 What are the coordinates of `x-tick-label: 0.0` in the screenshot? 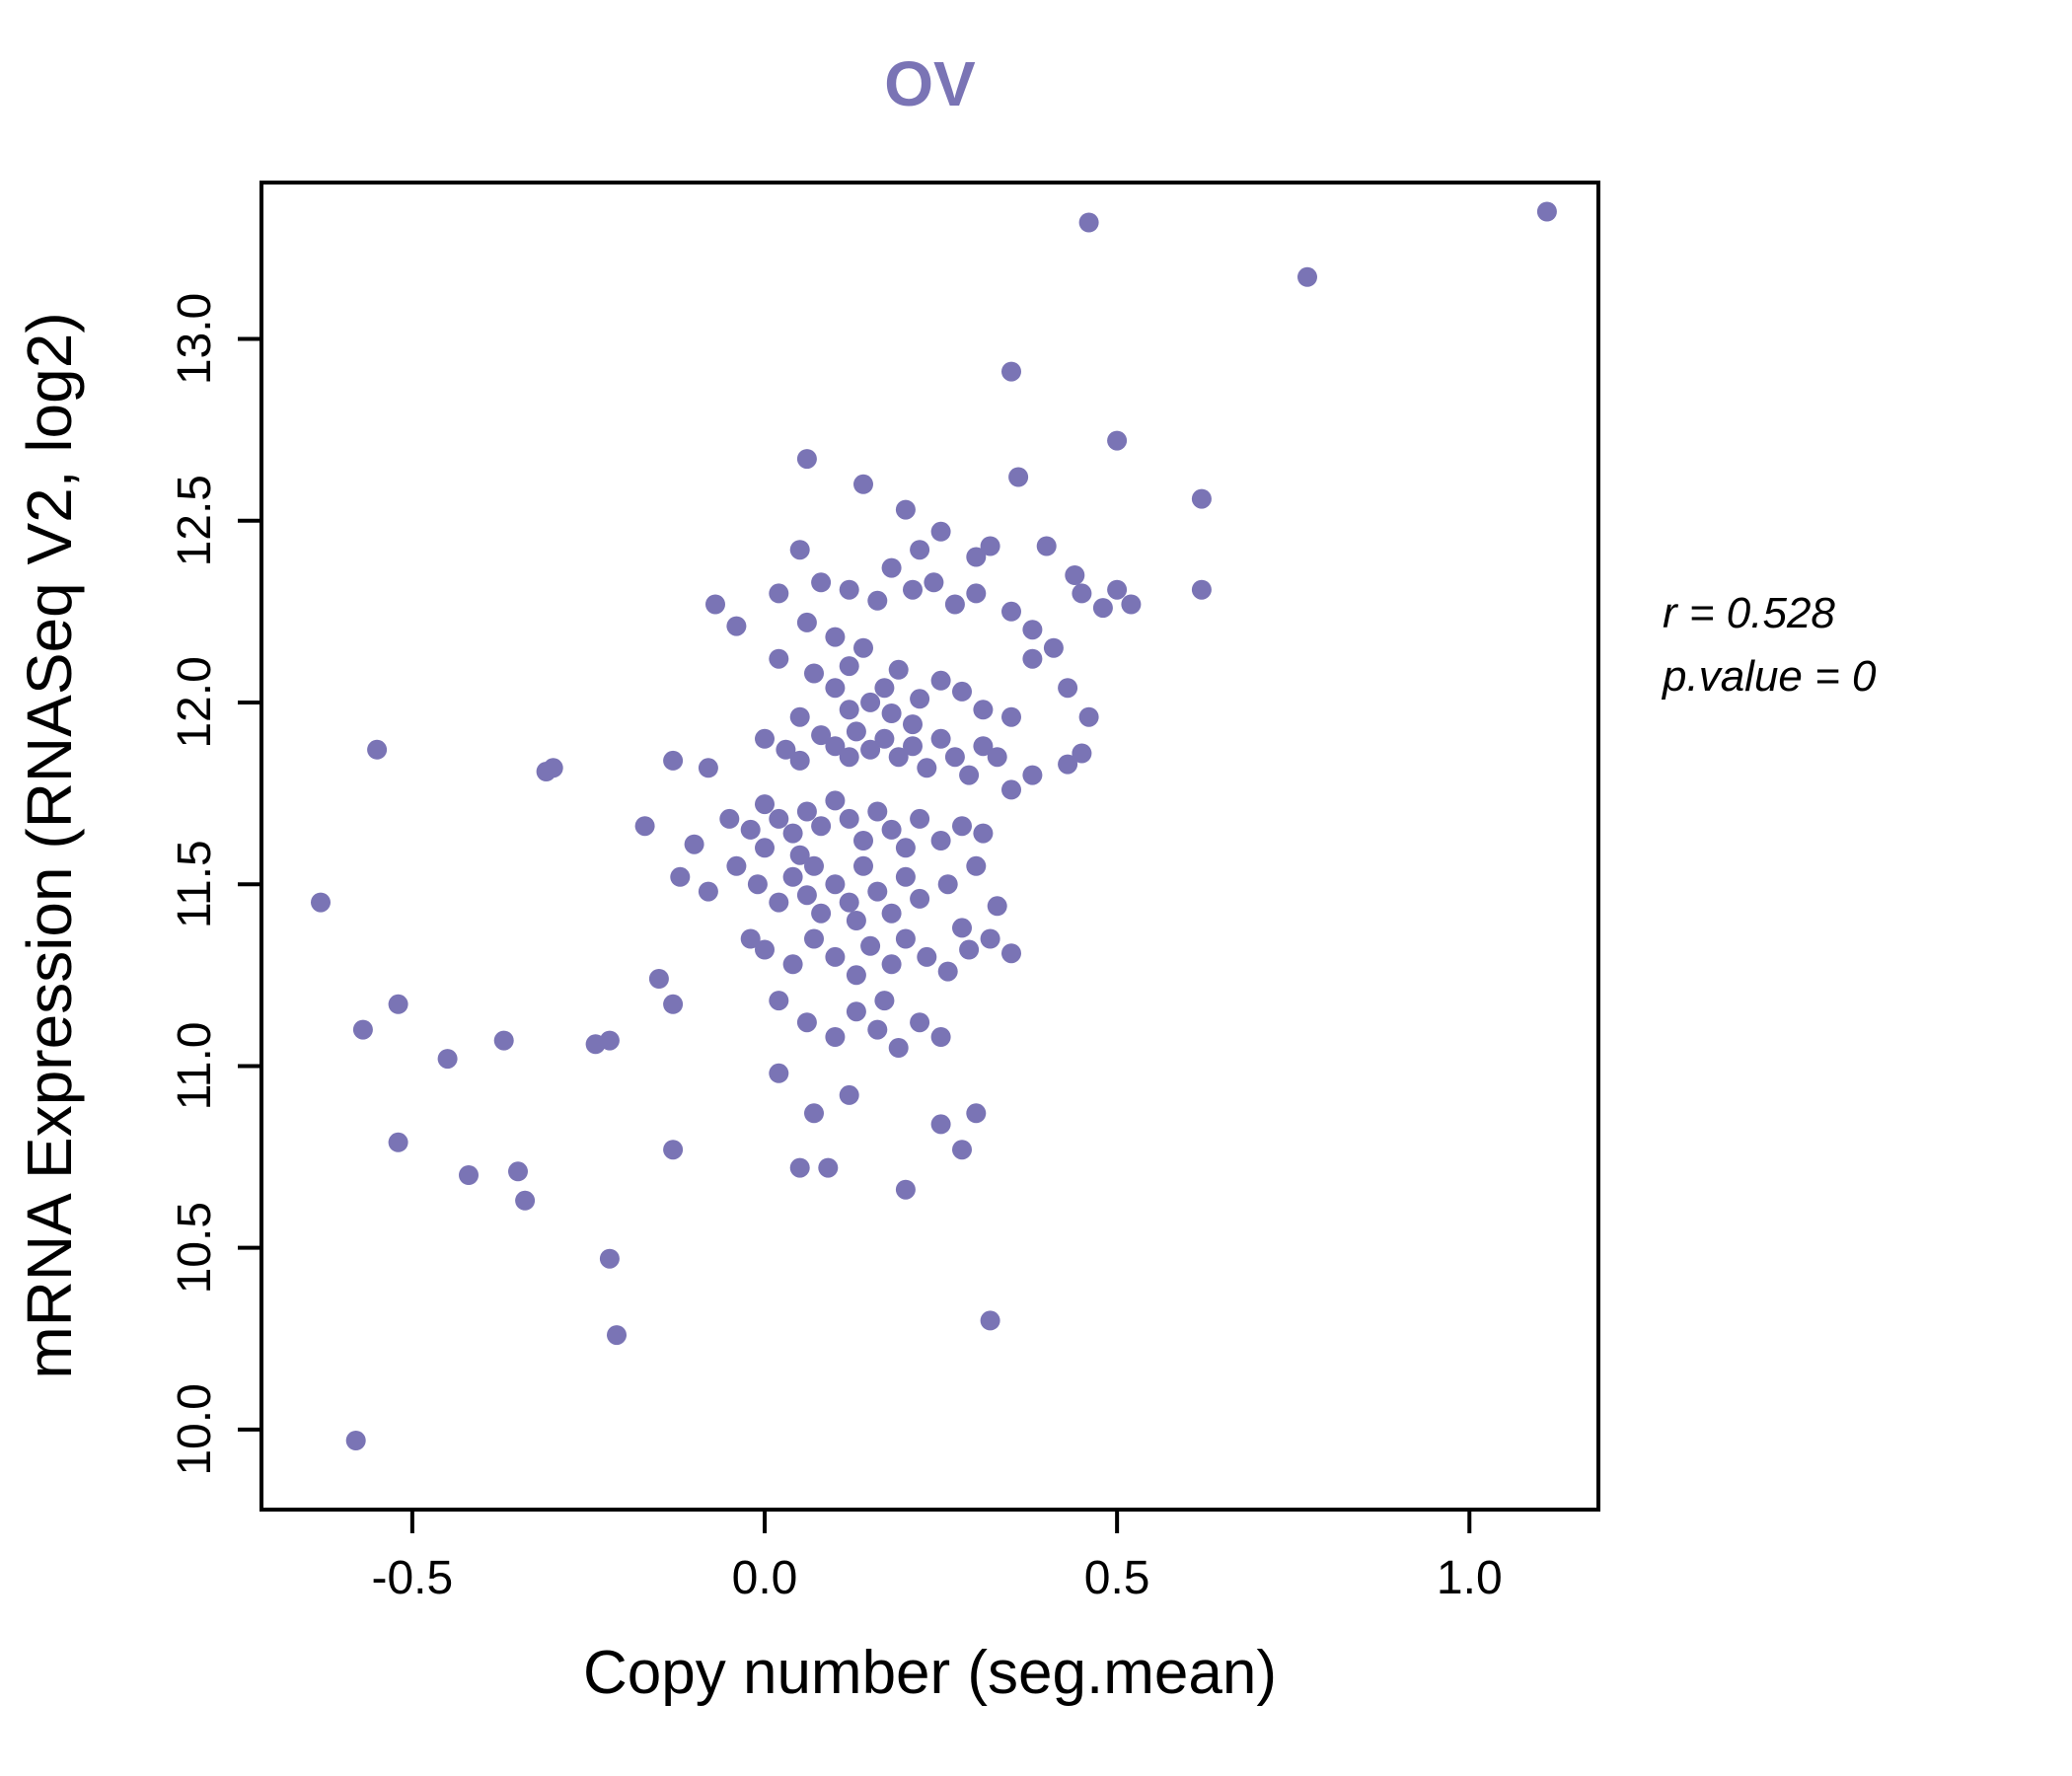 It's located at (765, 1578).